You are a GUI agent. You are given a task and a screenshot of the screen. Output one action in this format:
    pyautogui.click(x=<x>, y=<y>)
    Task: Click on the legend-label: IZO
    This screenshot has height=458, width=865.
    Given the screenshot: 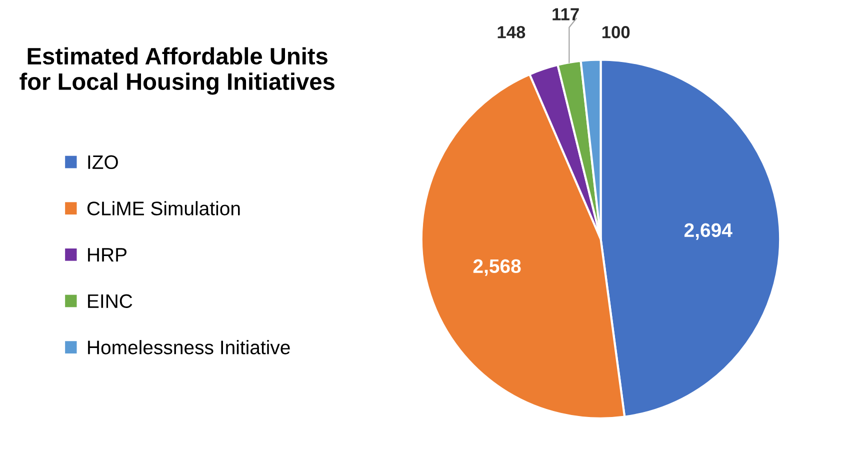 What is the action you would take?
    pyautogui.click(x=103, y=162)
    